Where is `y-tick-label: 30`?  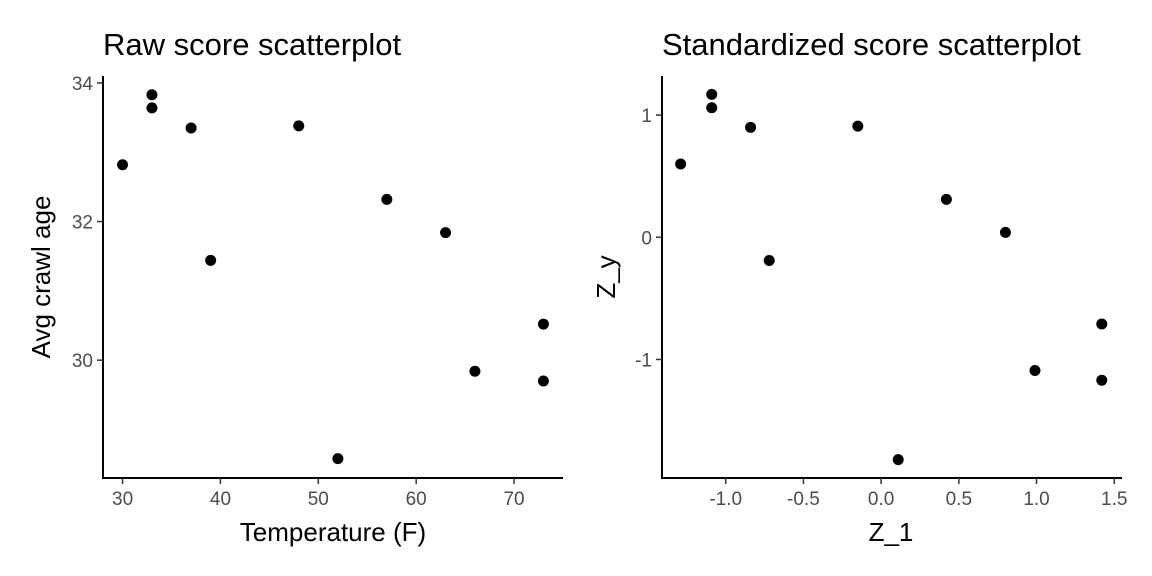
y-tick-label: 30 is located at coordinates (82, 361).